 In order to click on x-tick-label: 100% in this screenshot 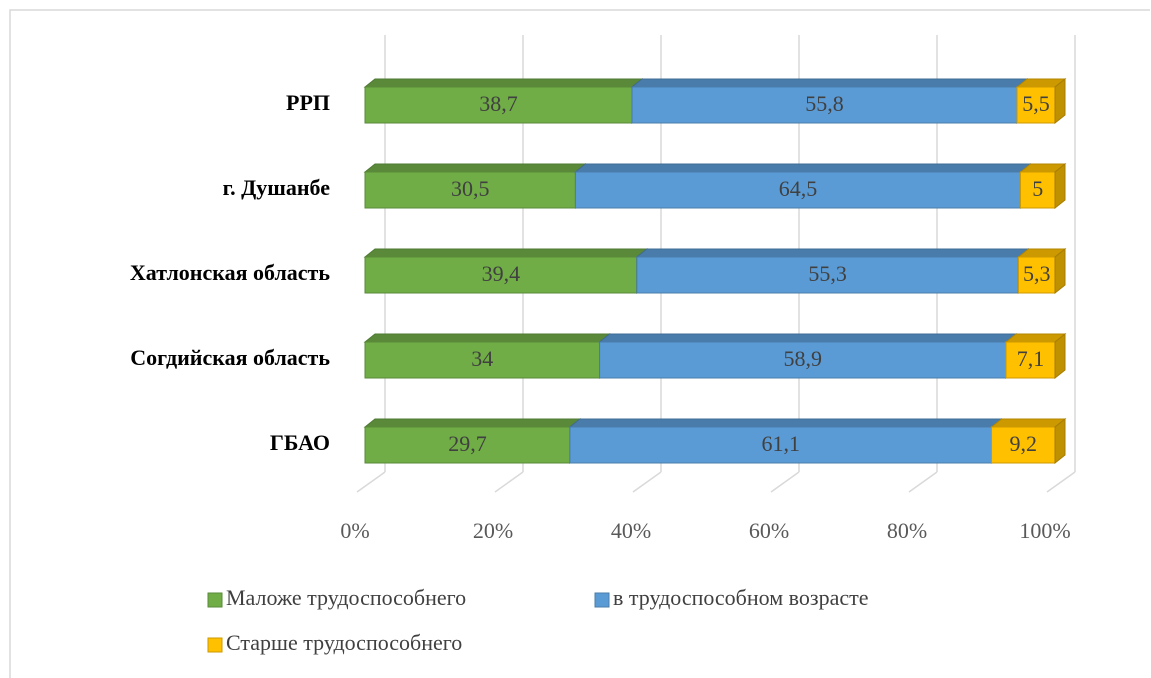, I will do `click(1044, 530)`.